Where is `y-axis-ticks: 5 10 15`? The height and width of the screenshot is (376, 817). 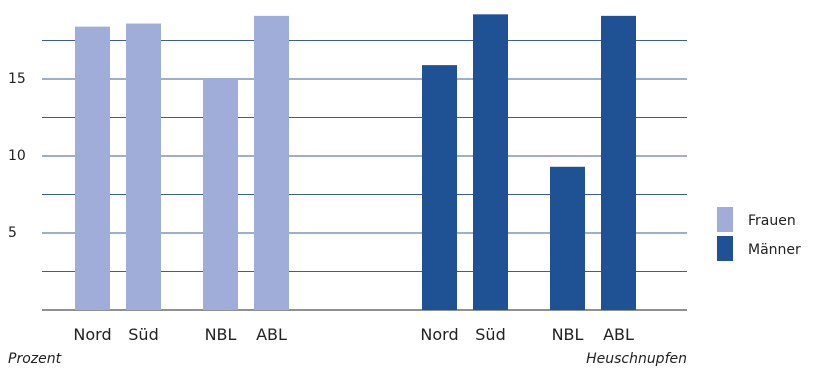
y-axis-ticks: 5 10 15 is located at coordinates (17, 156).